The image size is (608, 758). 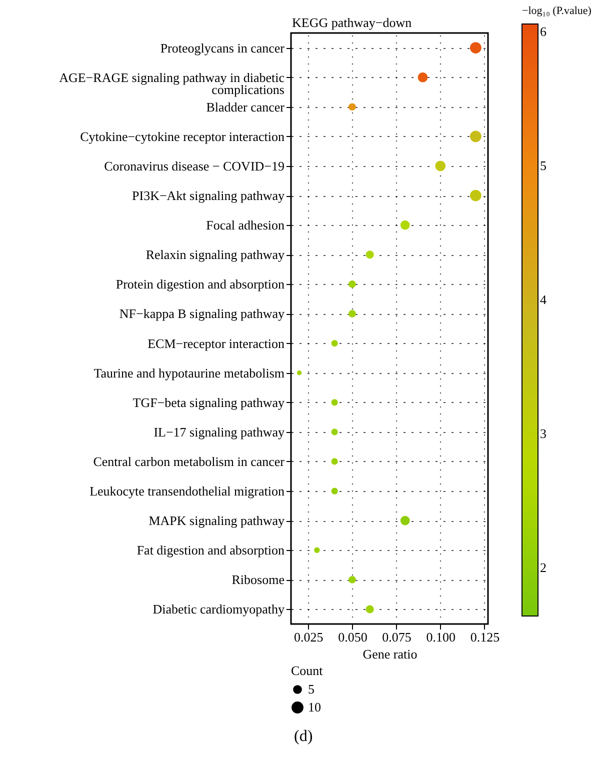 What do you see at coordinates (194, 166) in the screenshot?
I see `y-tick-label: Coronavirus disease − COVID−19` at bounding box center [194, 166].